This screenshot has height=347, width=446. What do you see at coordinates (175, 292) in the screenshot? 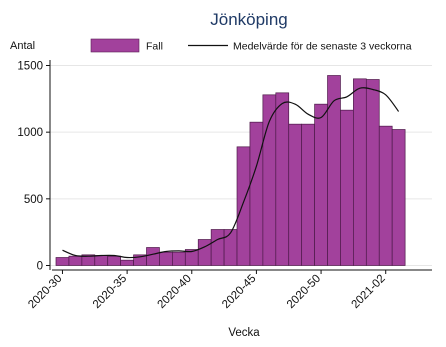
I see `x-tick-label-2020-40: 2020-40` at bounding box center [175, 292].